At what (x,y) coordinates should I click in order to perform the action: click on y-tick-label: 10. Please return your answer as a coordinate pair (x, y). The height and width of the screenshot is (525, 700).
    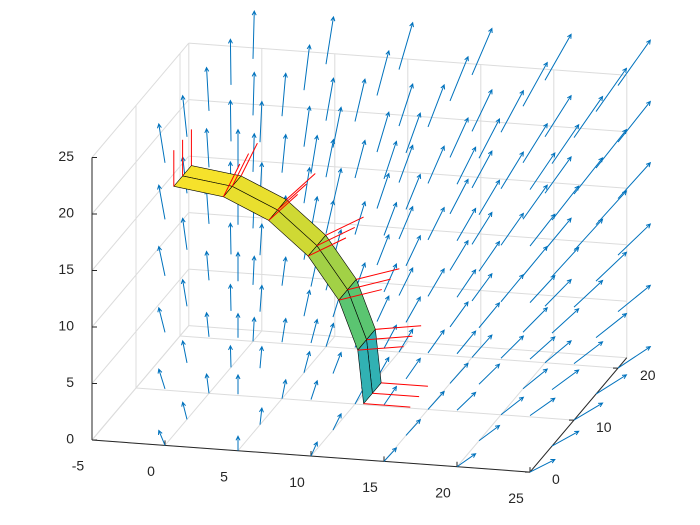
    Looking at the image, I should click on (604, 427).